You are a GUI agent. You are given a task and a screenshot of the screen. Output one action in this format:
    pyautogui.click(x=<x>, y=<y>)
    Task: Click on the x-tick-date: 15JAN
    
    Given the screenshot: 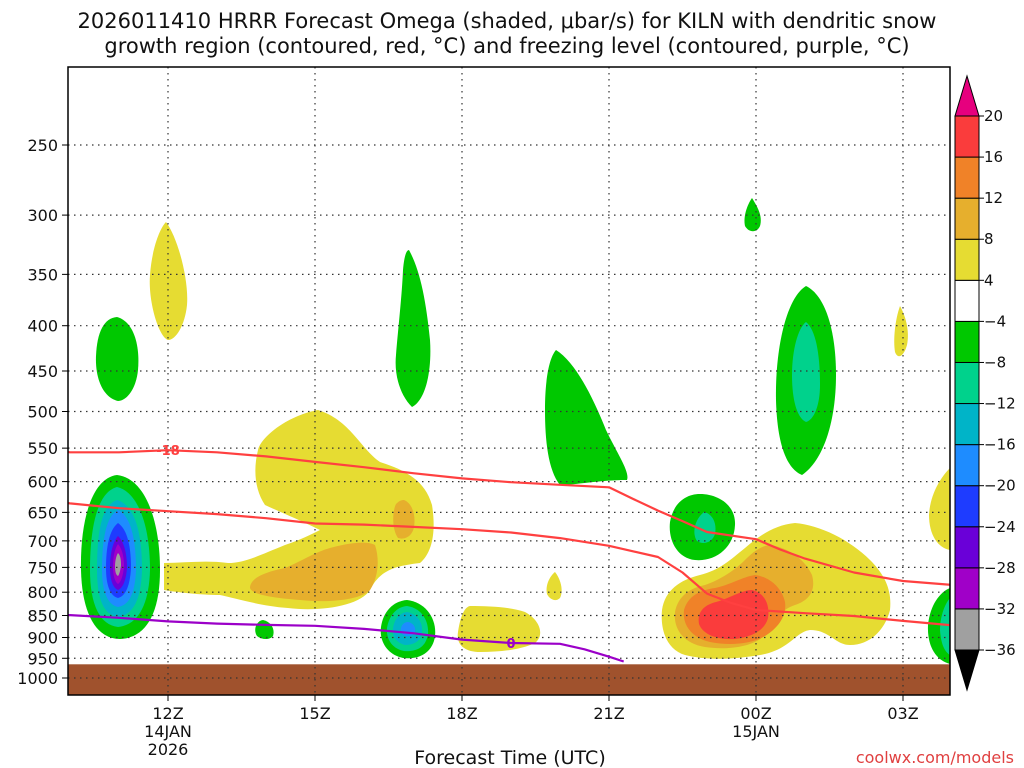 What is the action you would take?
    pyautogui.click(x=756, y=731)
    